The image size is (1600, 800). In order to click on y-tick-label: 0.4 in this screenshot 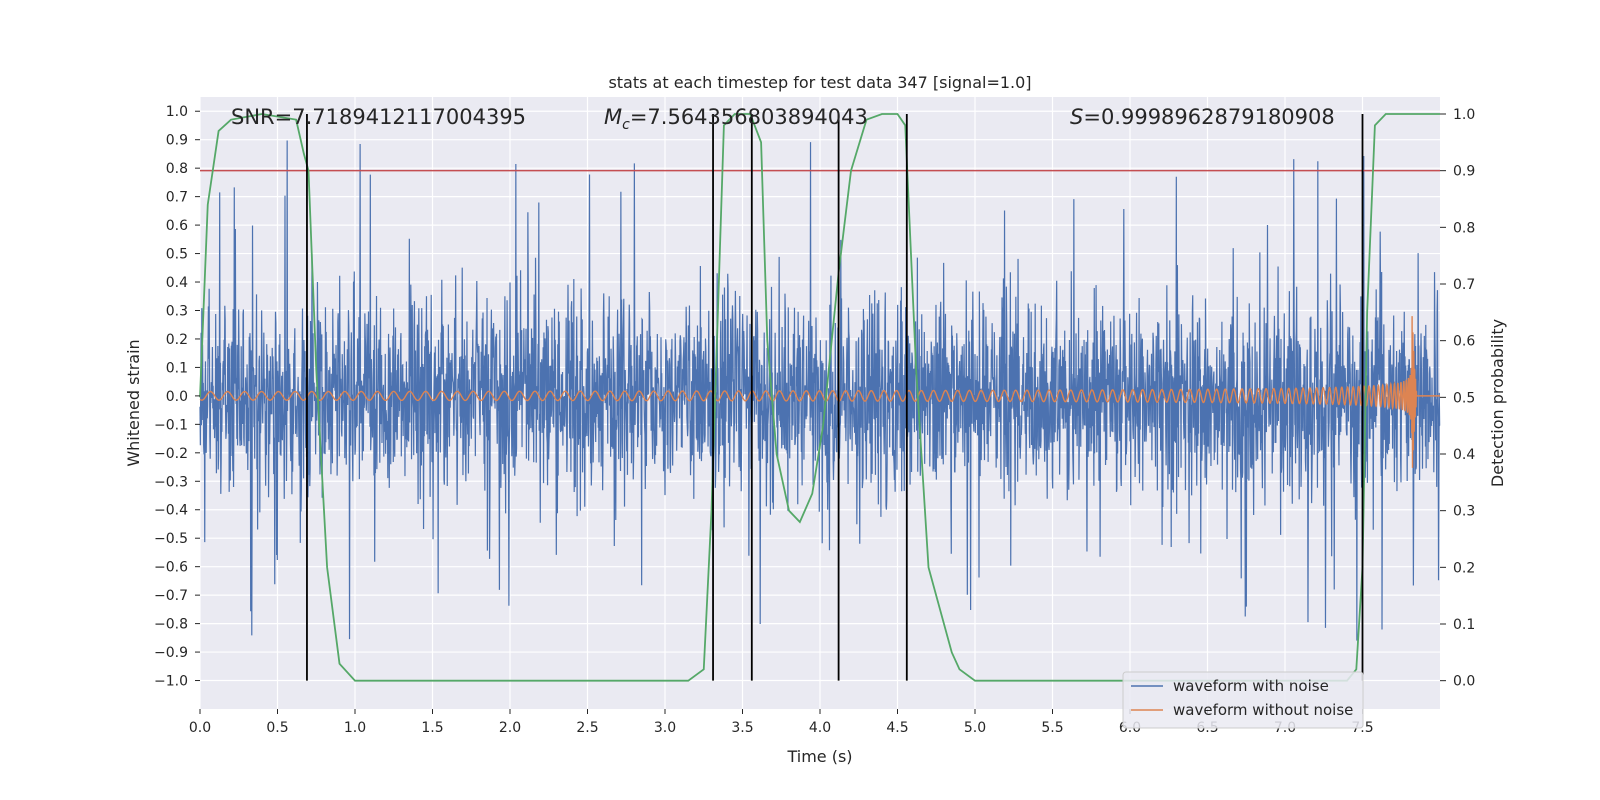, I will do `click(177, 283)`.